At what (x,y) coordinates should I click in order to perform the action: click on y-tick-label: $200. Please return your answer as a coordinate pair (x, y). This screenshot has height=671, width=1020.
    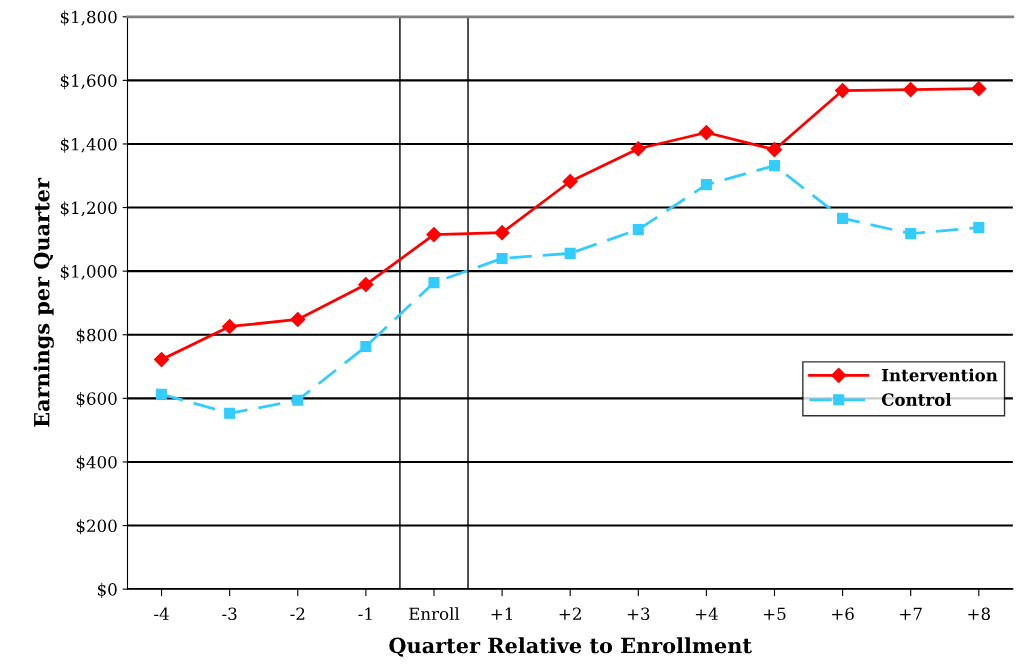
    Looking at the image, I should click on (96, 527).